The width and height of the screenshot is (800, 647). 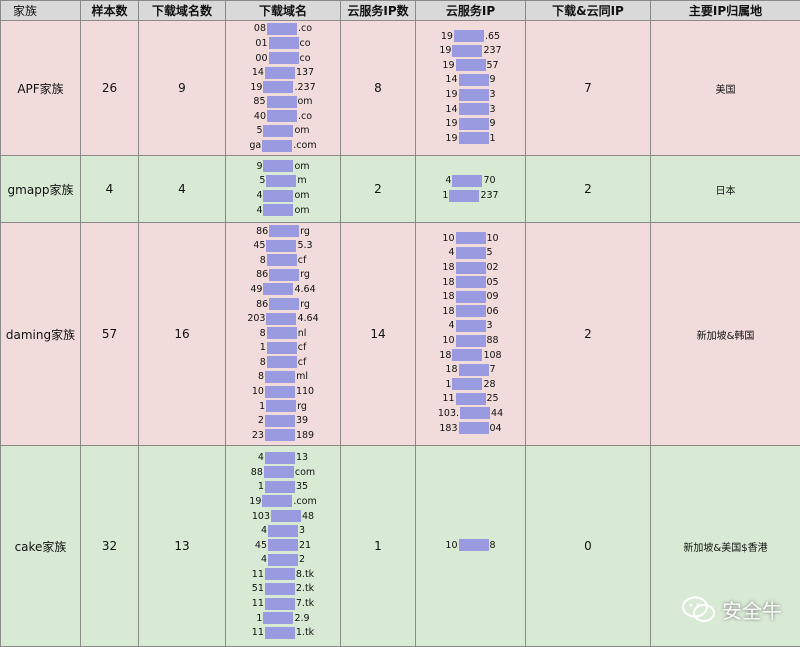 I want to click on ip-suffix: 9, so click(x=493, y=79).